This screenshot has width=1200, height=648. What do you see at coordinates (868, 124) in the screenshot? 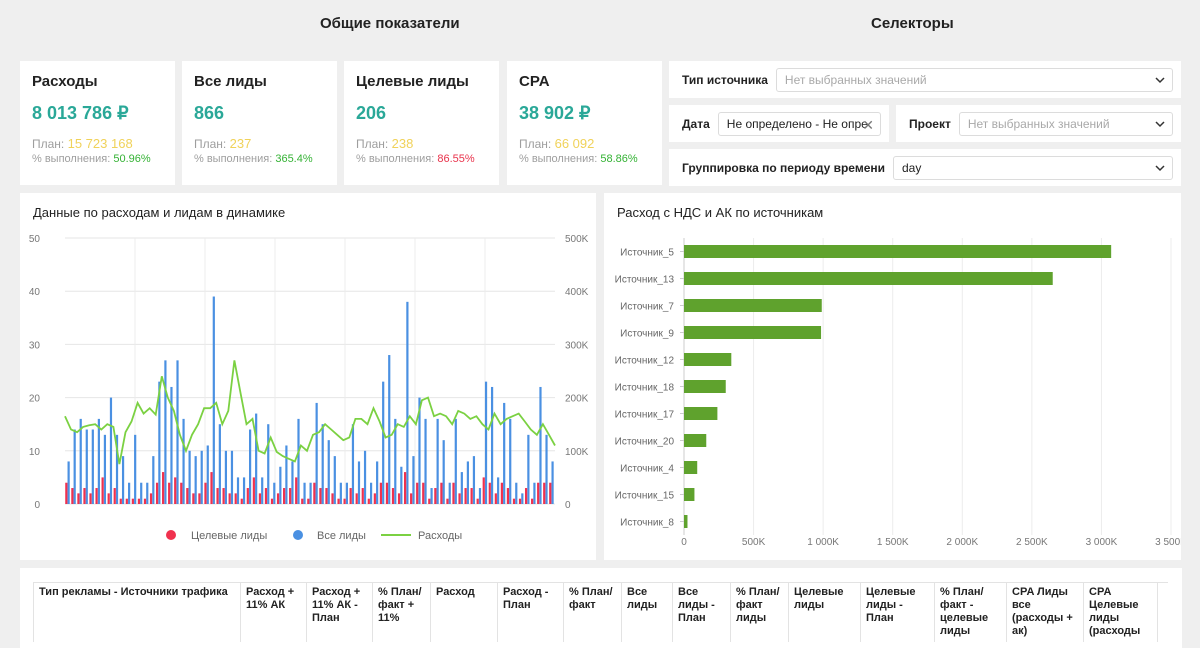
I see `clear-icon: ✕` at bounding box center [868, 124].